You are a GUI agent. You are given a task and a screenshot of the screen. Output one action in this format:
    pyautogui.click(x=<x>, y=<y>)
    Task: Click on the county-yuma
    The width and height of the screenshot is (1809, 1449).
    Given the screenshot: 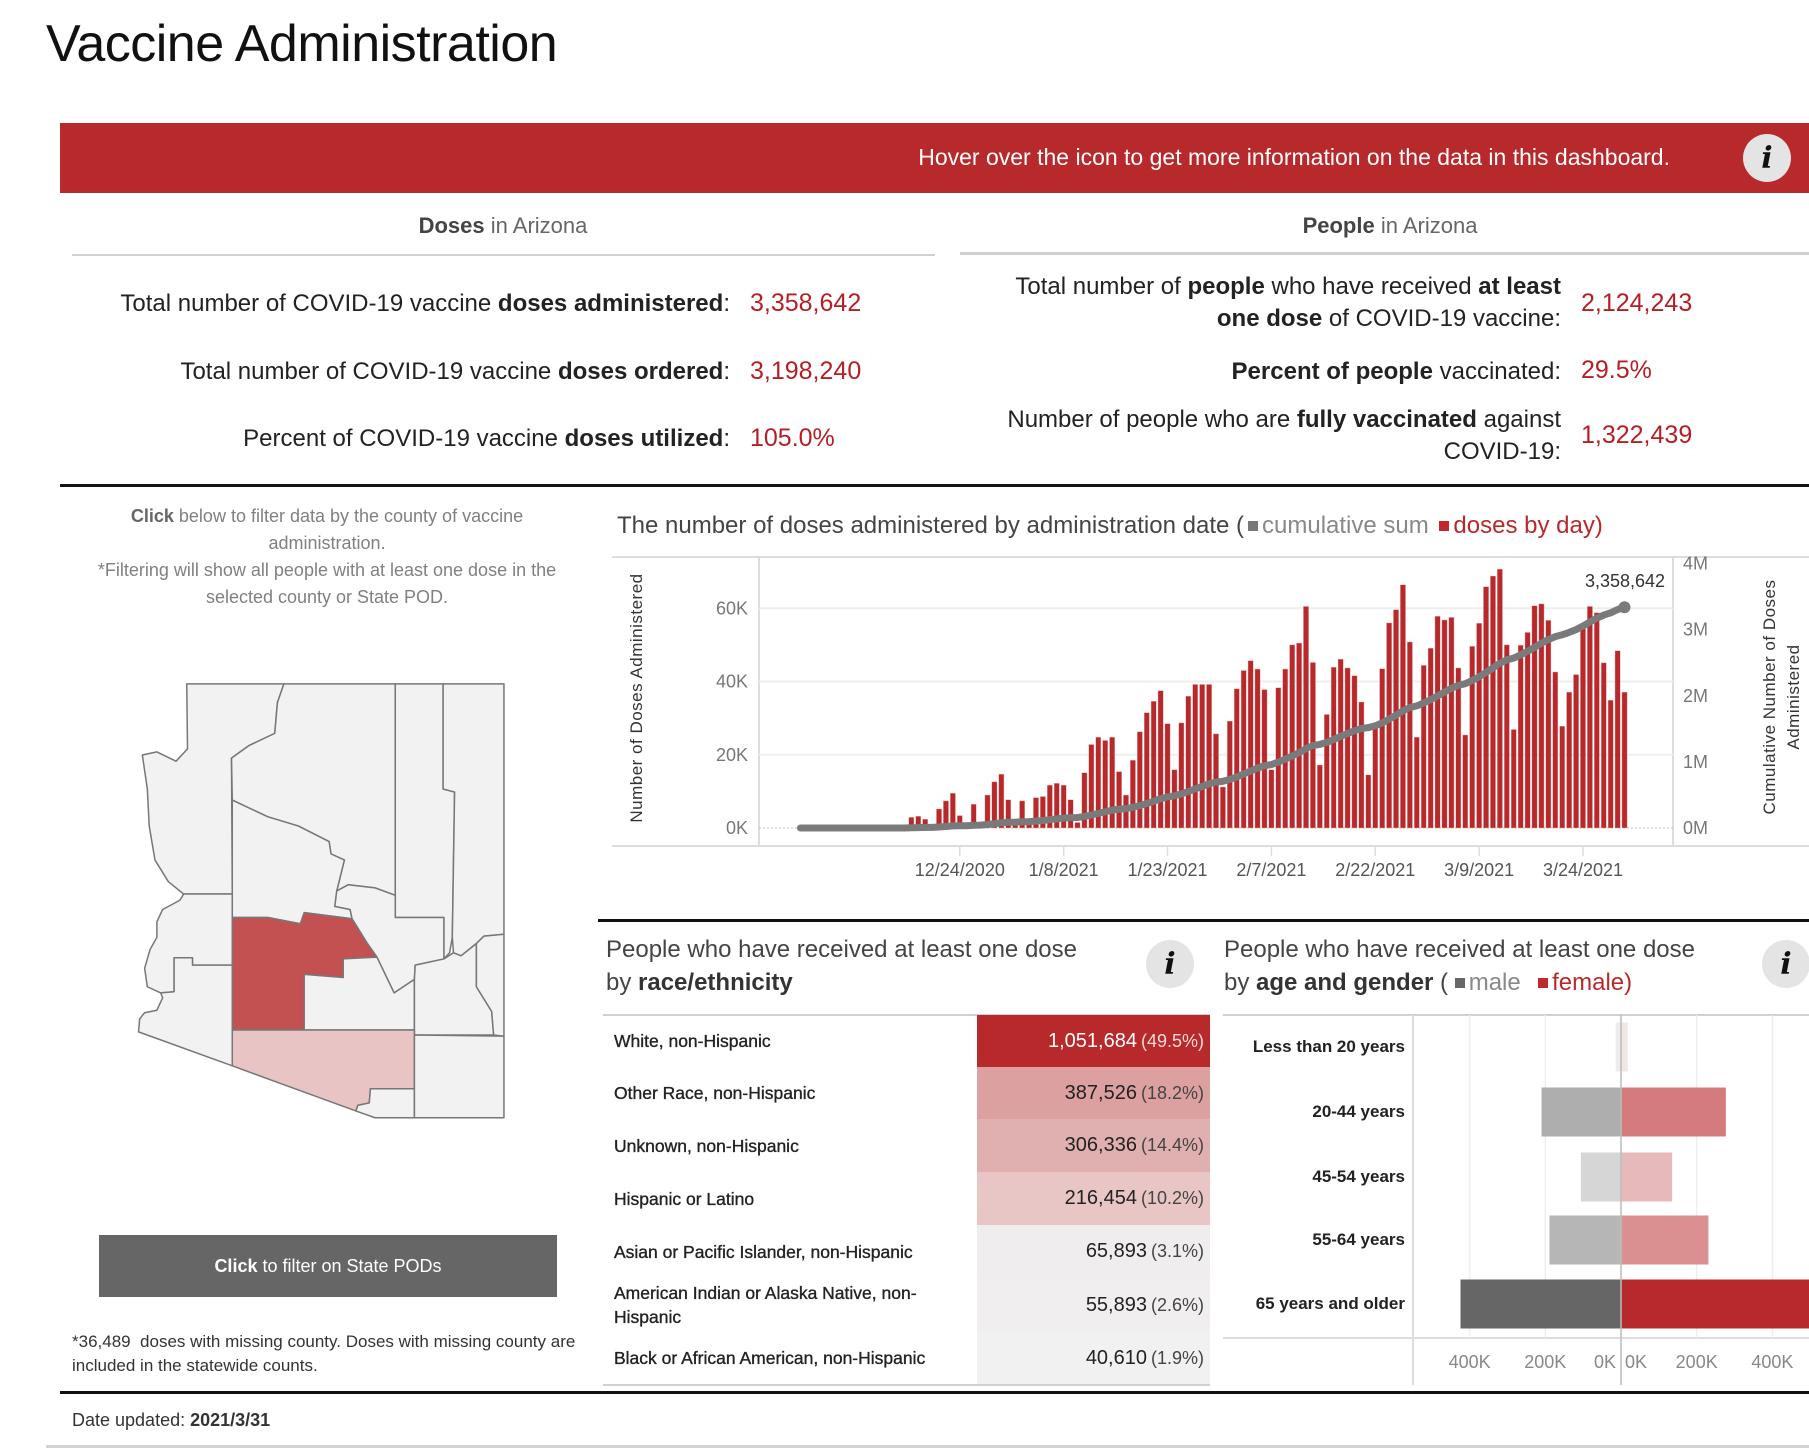 What is the action you would take?
    pyautogui.click(x=186, y=1012)
    